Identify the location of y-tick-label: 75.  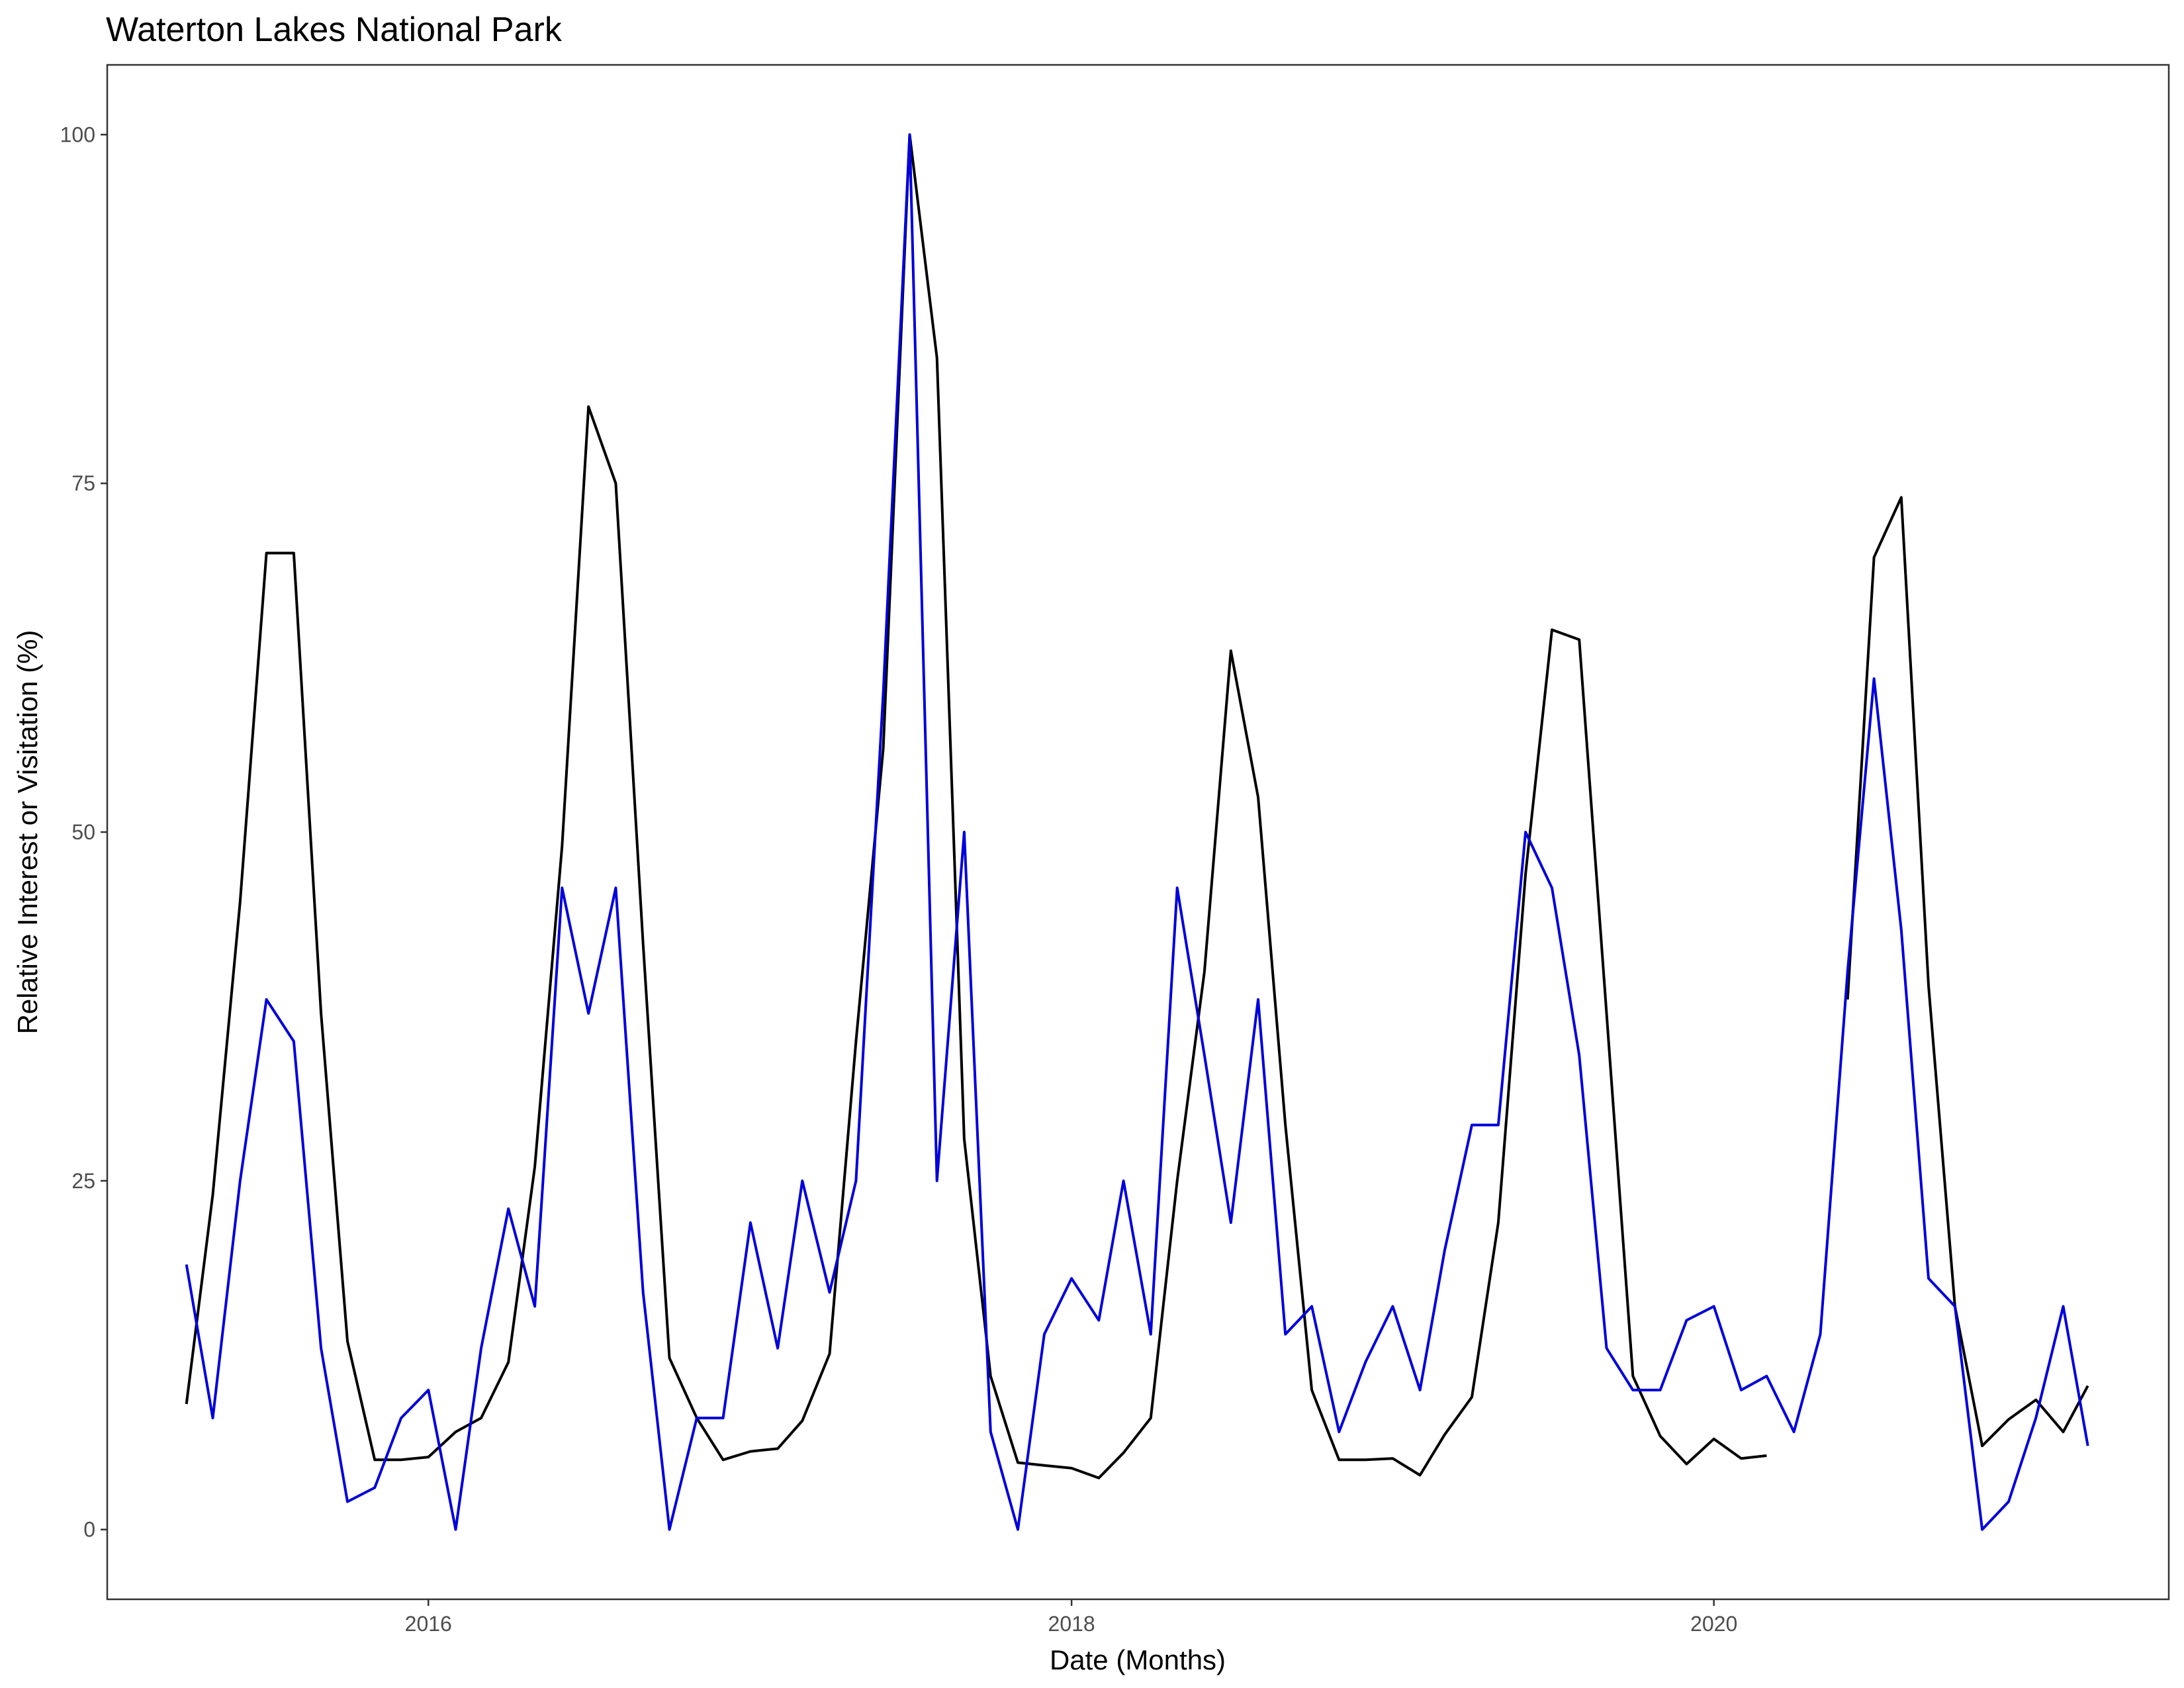
(83, 483).